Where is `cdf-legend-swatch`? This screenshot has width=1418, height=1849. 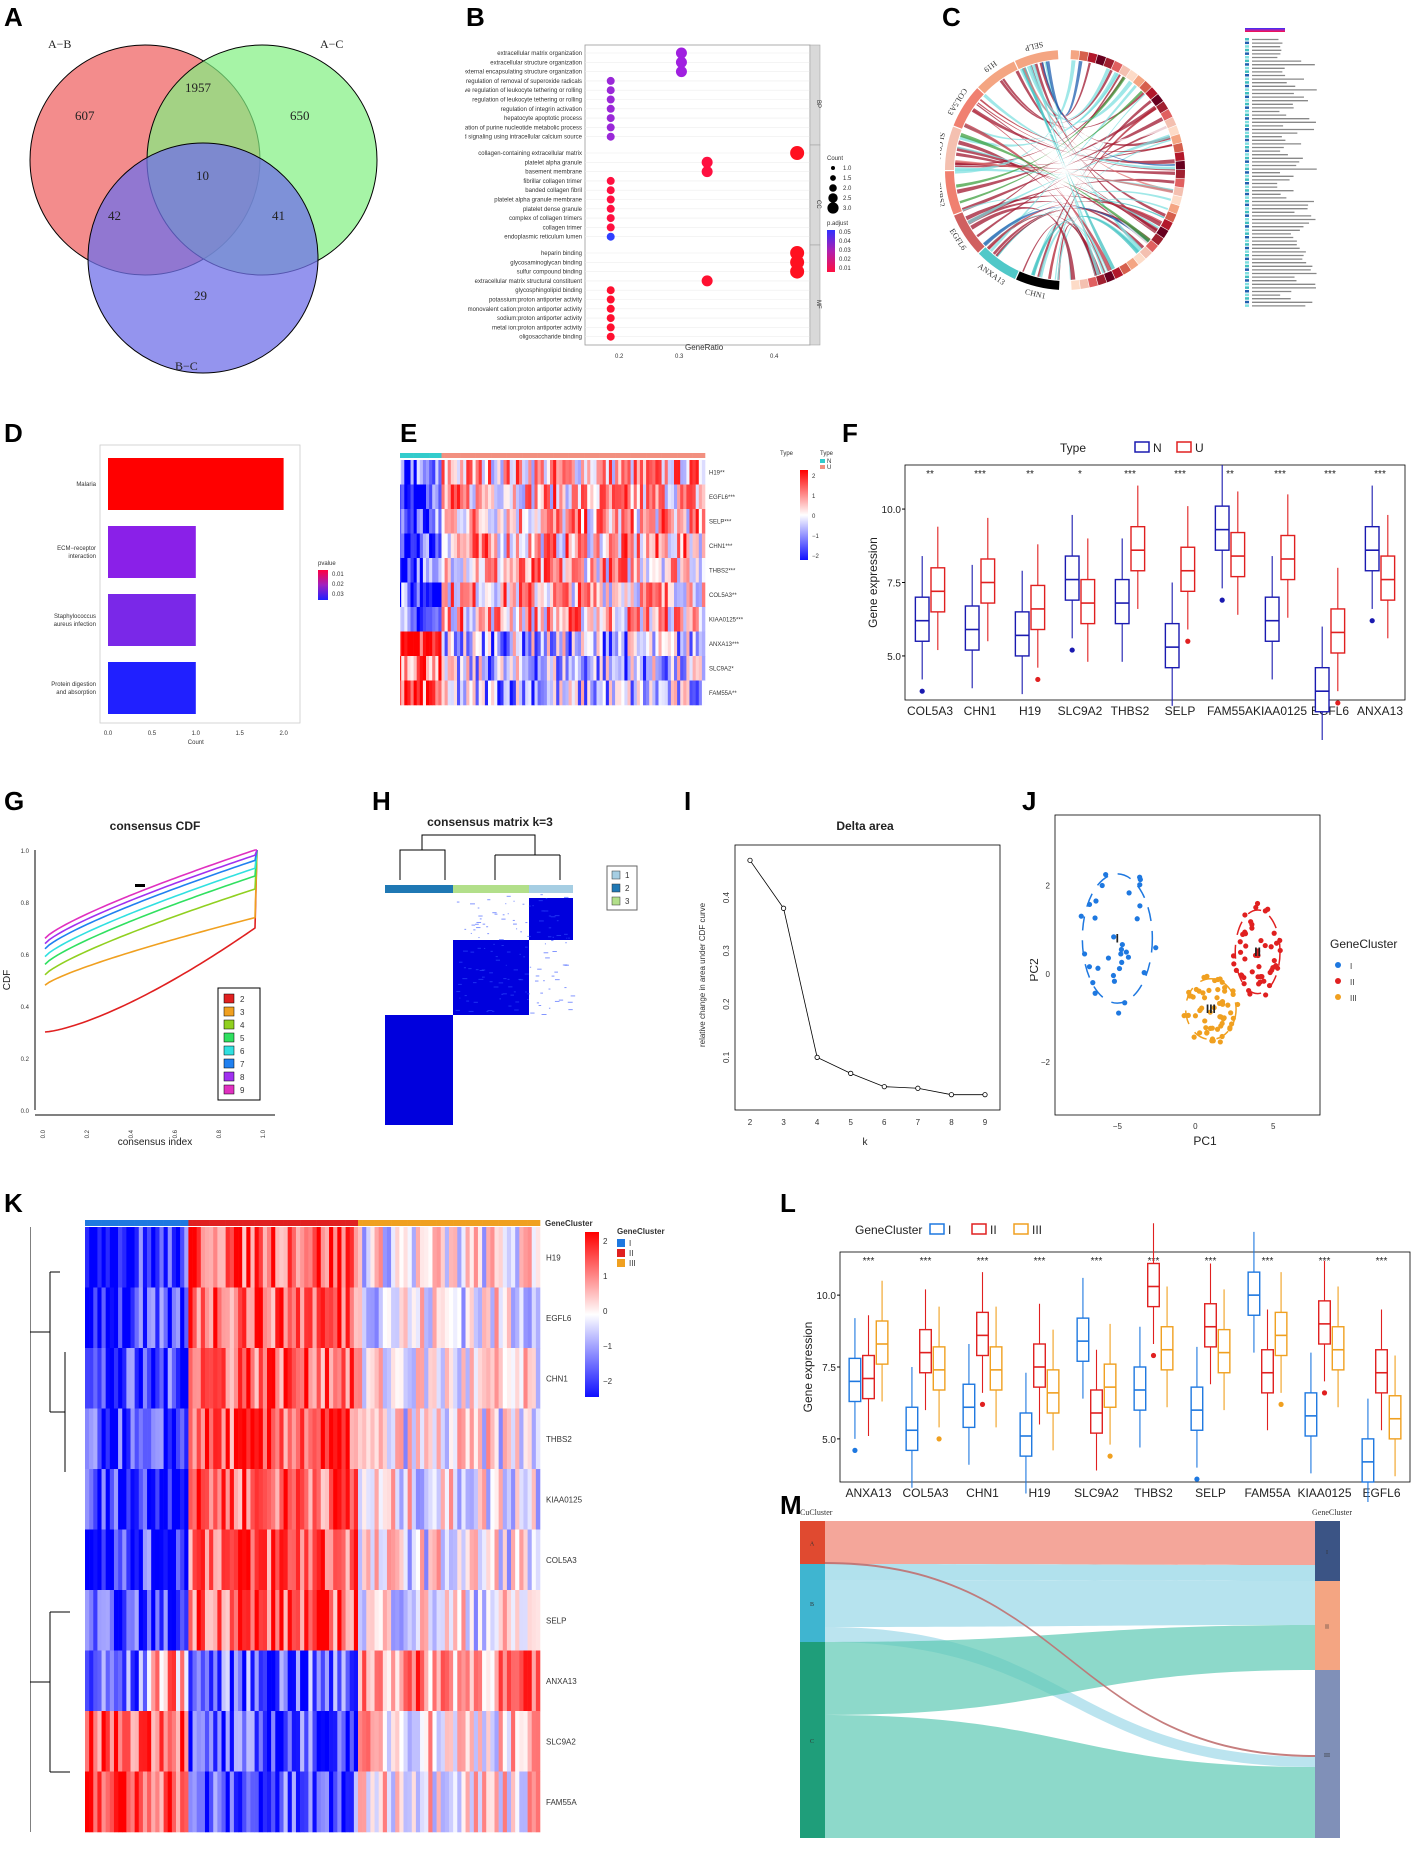 cdf-legend-swatch is located at coordinates (229, 1076).